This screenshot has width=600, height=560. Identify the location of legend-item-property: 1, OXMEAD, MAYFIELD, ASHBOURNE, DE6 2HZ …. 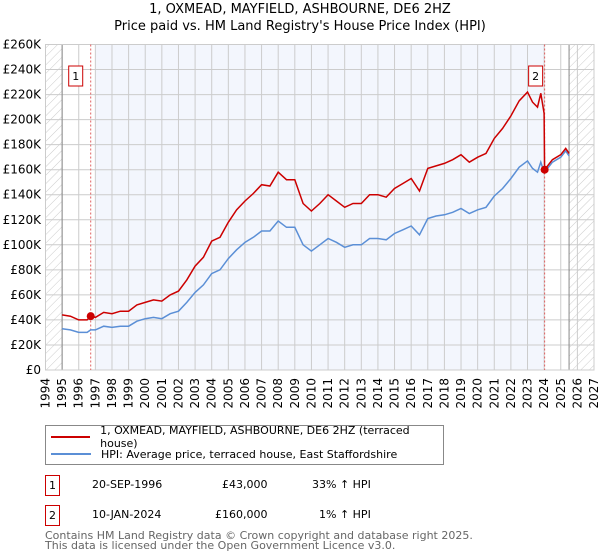
(244, 437).